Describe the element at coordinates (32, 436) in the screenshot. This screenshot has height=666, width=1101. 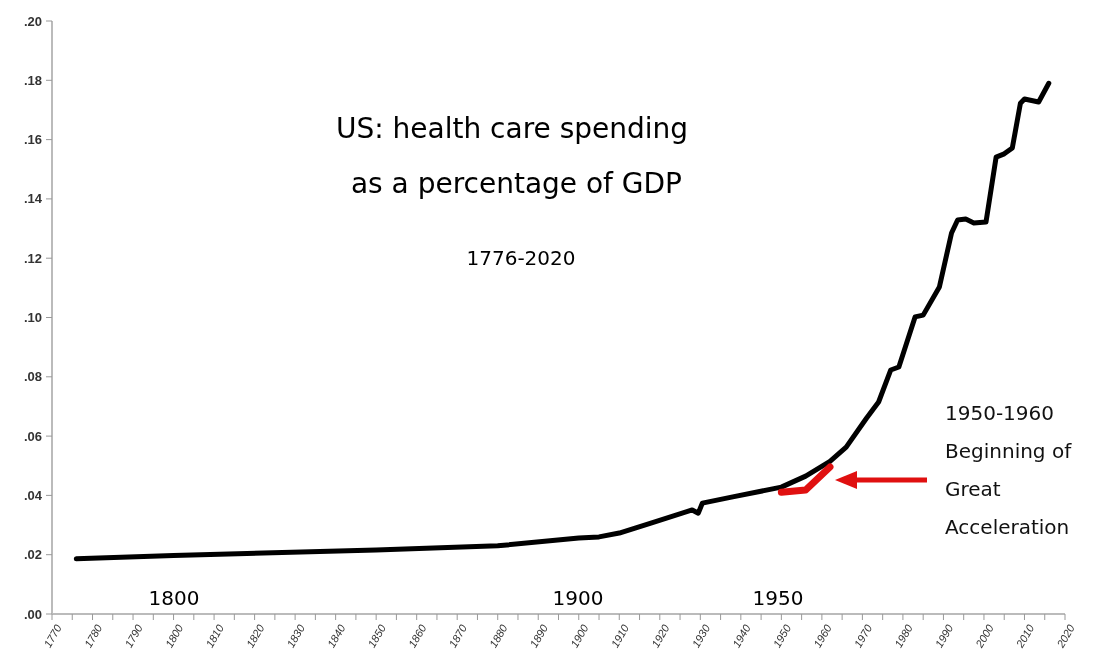
I see `y-tick-label: .06` at that location.